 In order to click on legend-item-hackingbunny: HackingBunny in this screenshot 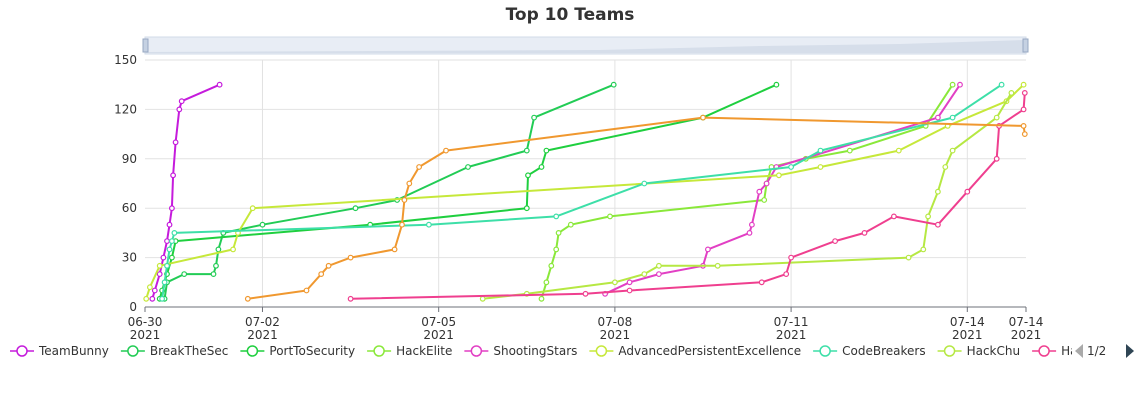, I will do `click(1086, 351)`.